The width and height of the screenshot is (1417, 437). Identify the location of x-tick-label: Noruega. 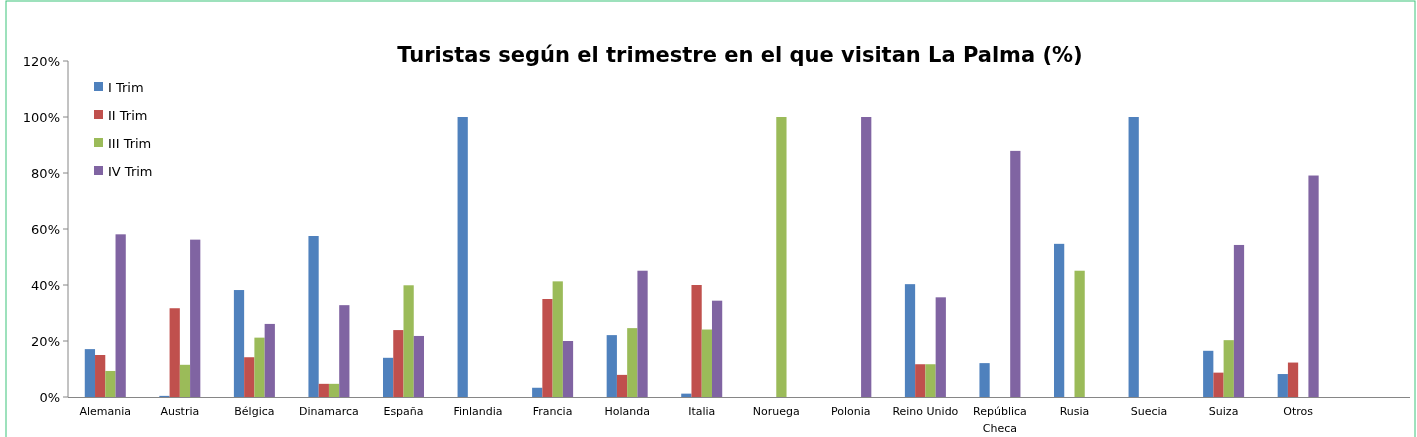
(776, 411).